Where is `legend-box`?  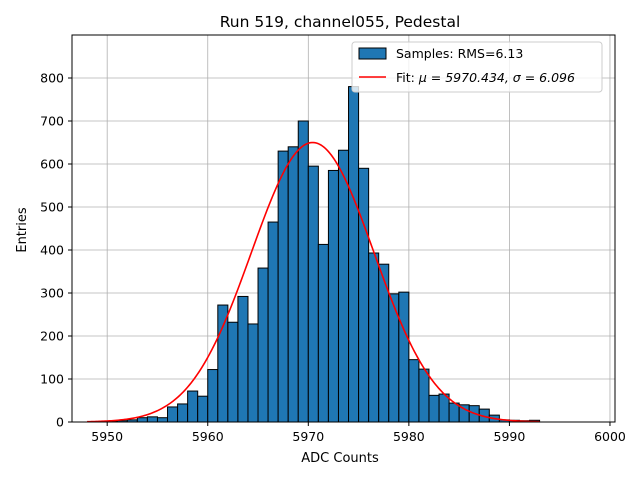
legend-box is located at coordinates (477, 67).